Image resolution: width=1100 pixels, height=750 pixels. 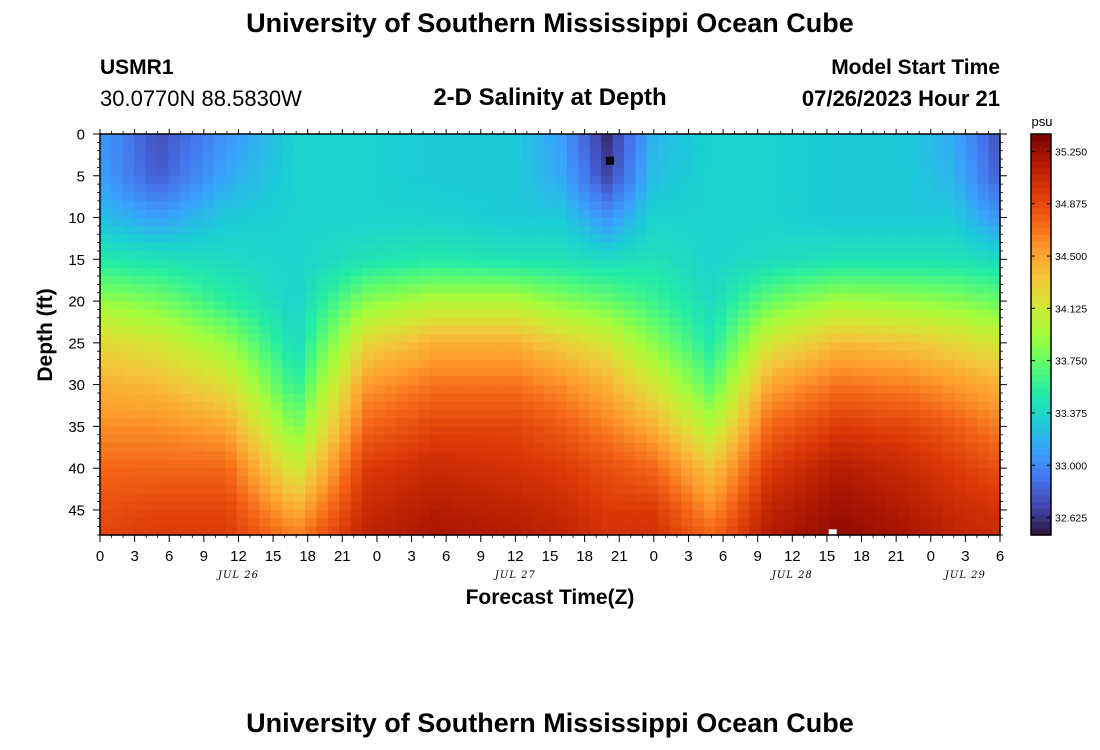 I want to click on y-tick-label: 5, so click(x=81, y=176).